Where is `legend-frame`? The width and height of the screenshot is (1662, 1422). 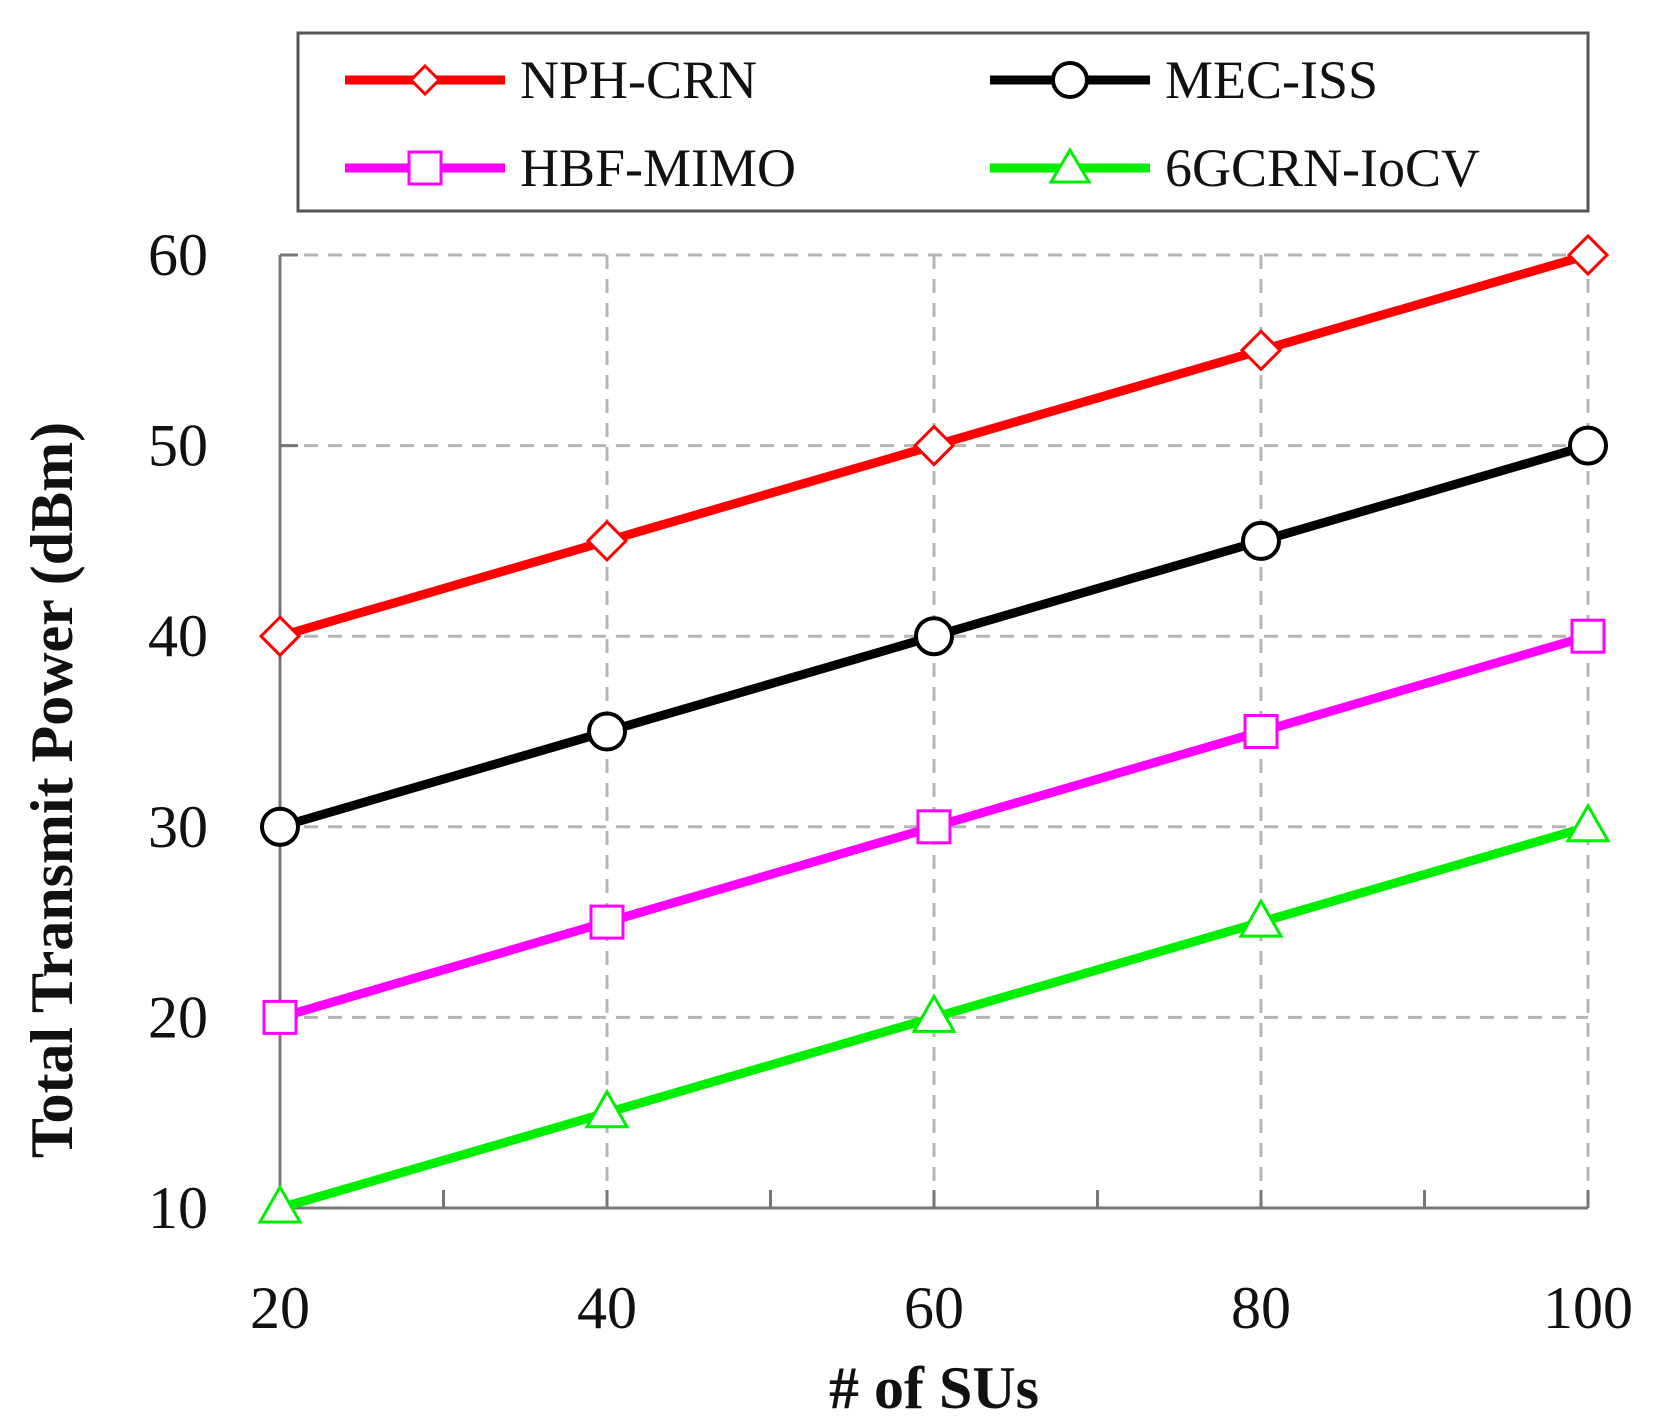
legend-frame is located at coordinates (943, 122).